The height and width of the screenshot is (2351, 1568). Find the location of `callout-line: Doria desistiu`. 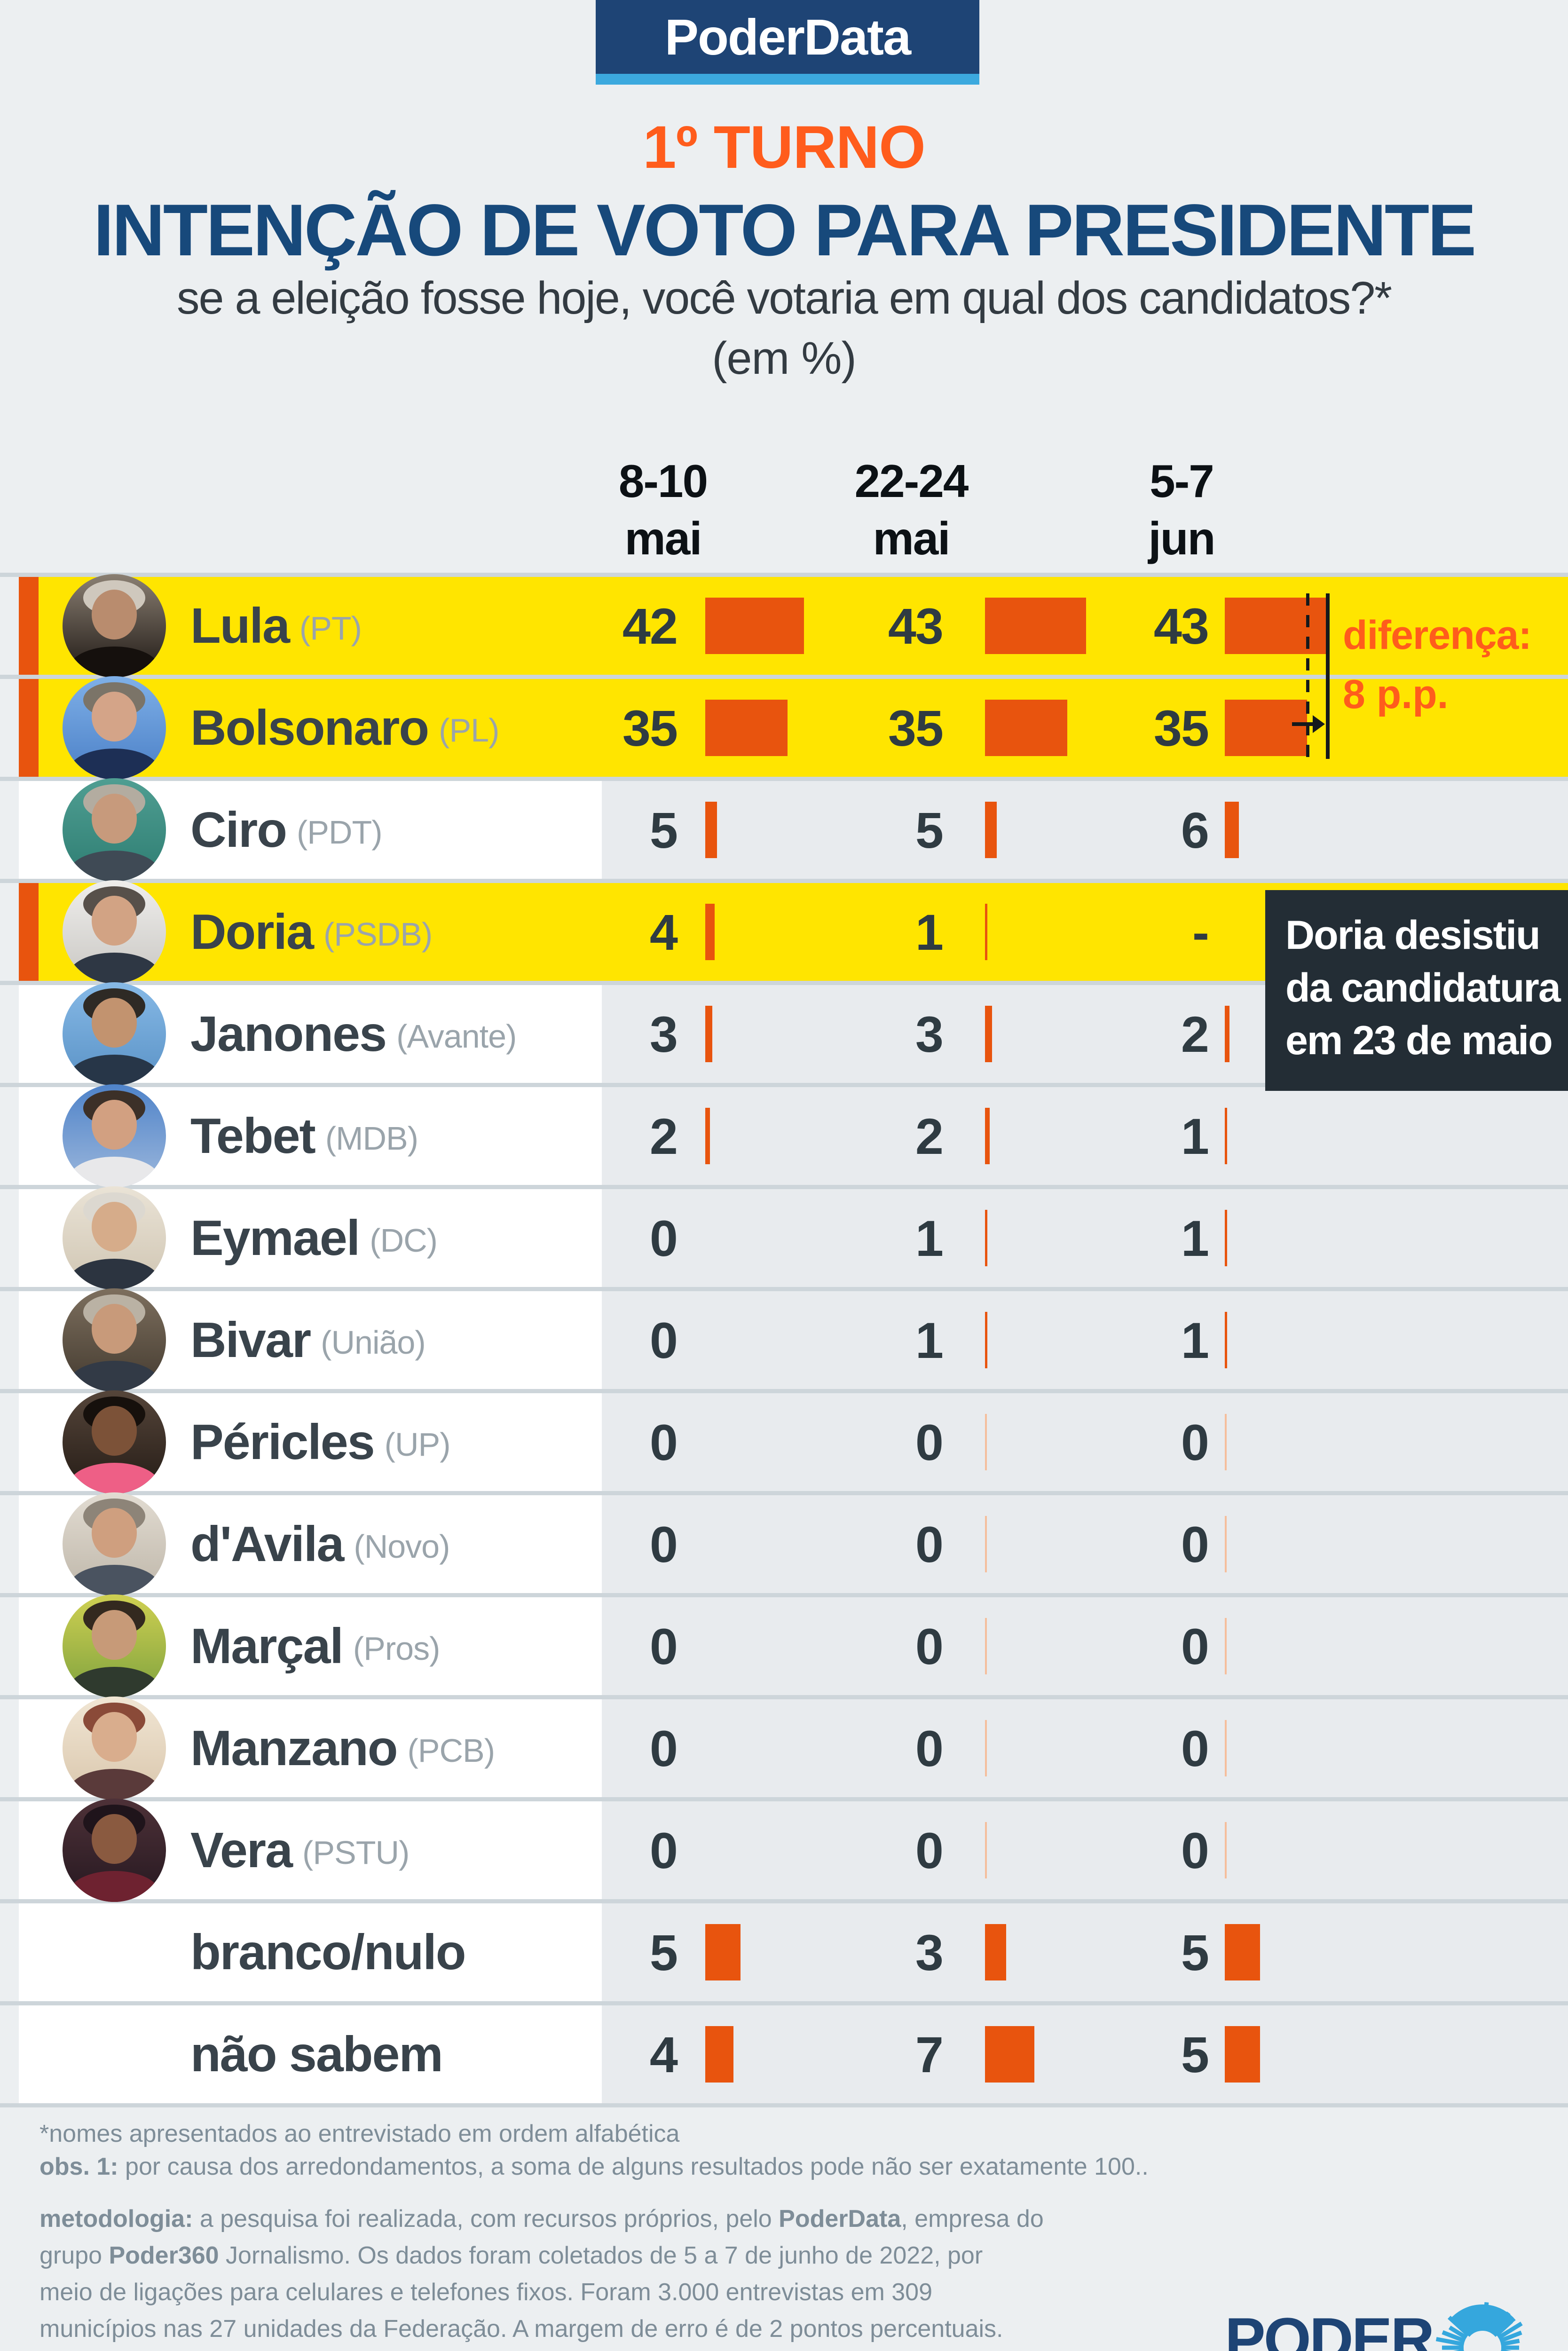

callout-line: Doria desistiu is located at coordinates (1413, 935).